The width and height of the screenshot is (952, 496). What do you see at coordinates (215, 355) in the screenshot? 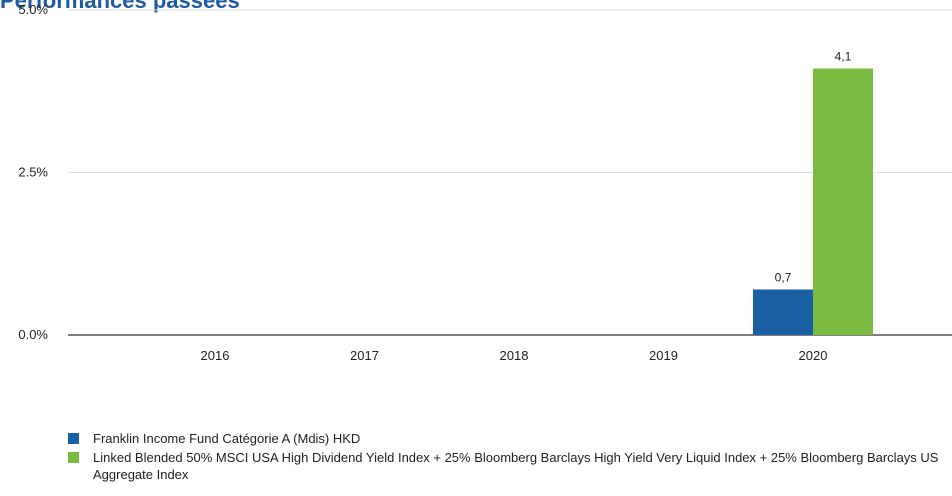
I see `x-tick-label: 2016` at bounding box center [215, 355].